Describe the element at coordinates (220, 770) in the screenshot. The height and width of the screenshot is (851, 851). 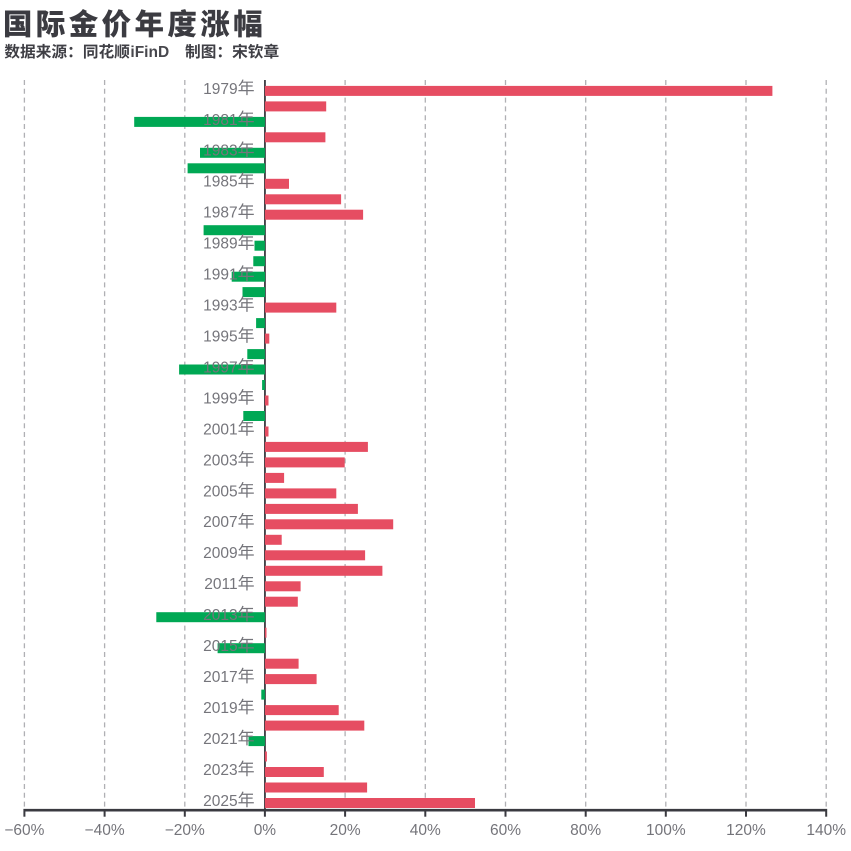
I see `svg-text: 2023` at that location.